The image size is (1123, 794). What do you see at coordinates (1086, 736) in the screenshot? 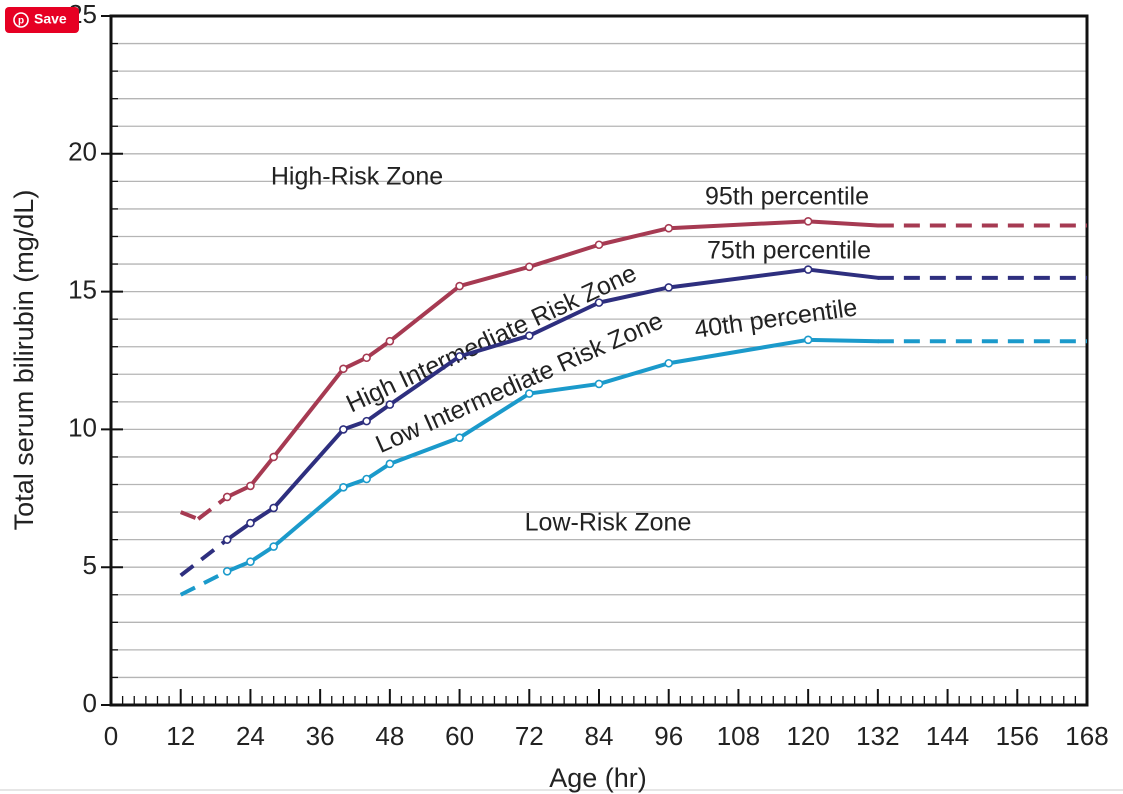
I see `x-tick-label: 168` at bounding box center [1086, 736].